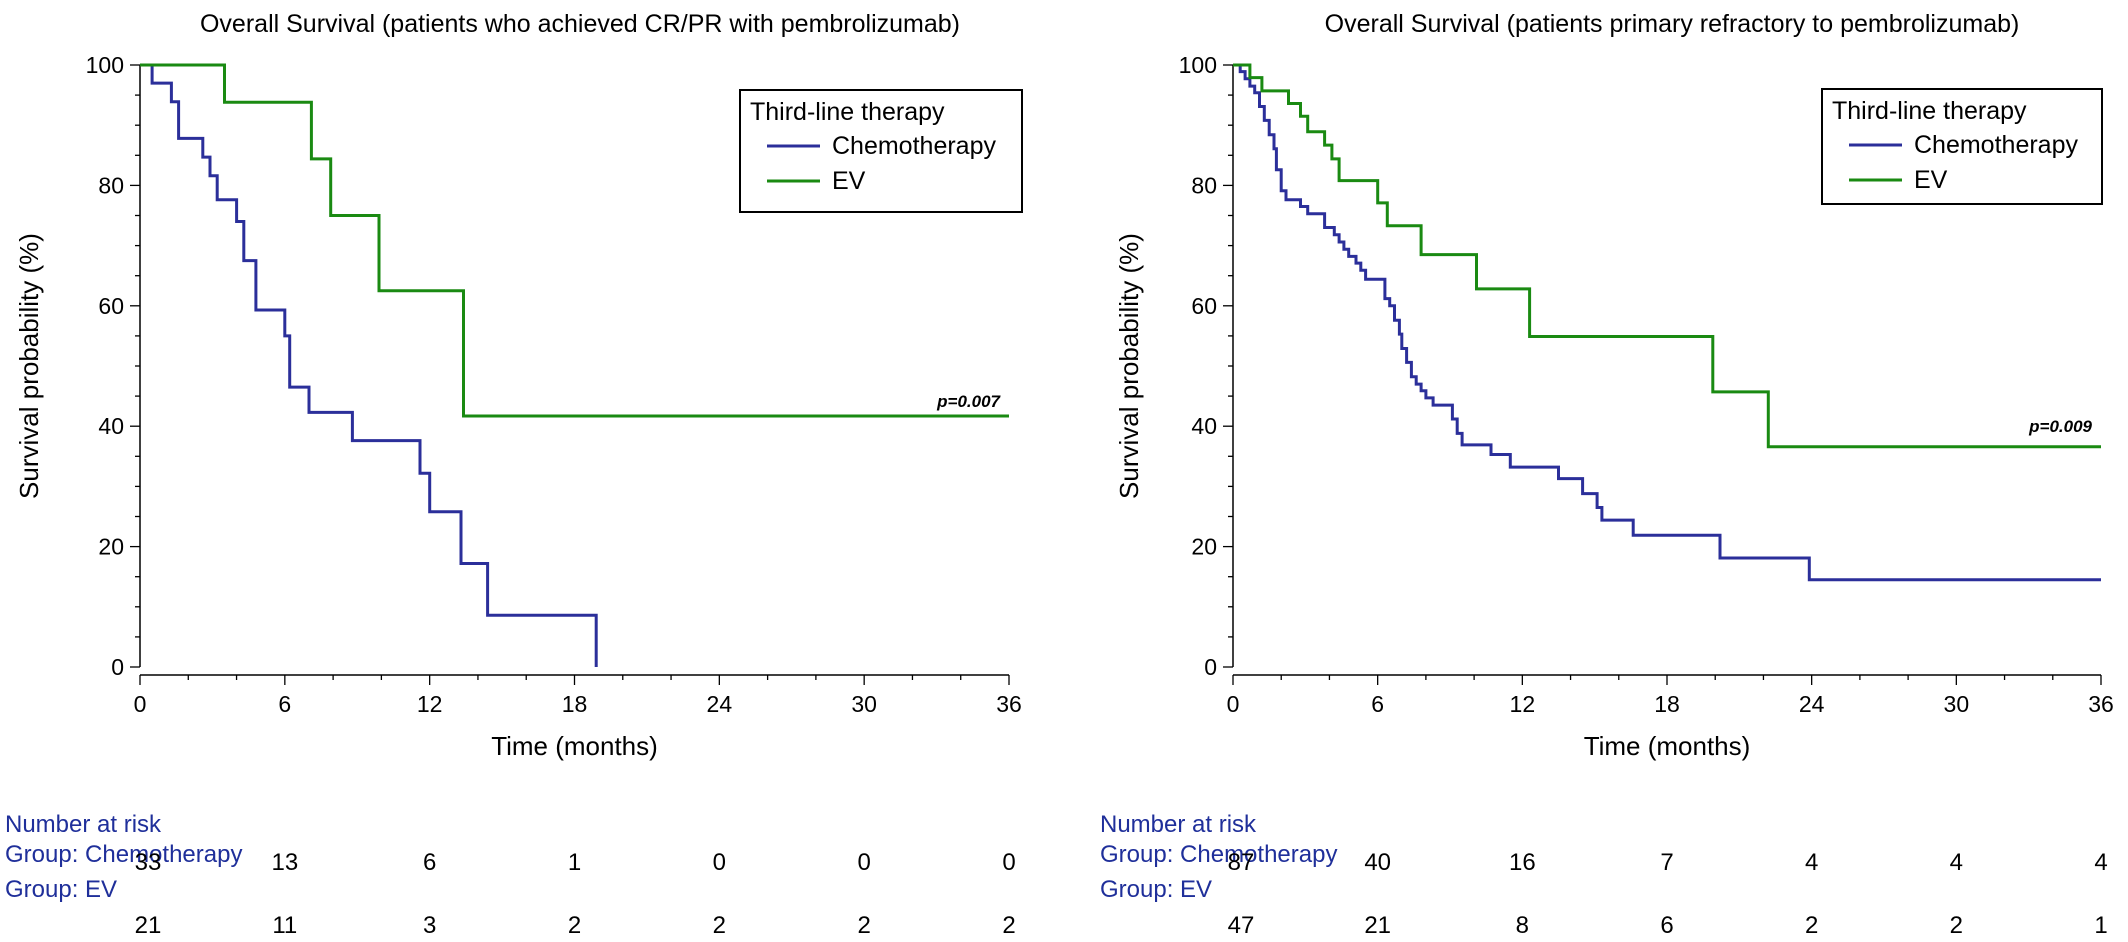 The image size is (2128, 942). What do you see at coordinates (284, 925) in the screenshot?
I see `risk-count: 11` at bounding box center [284, 925].